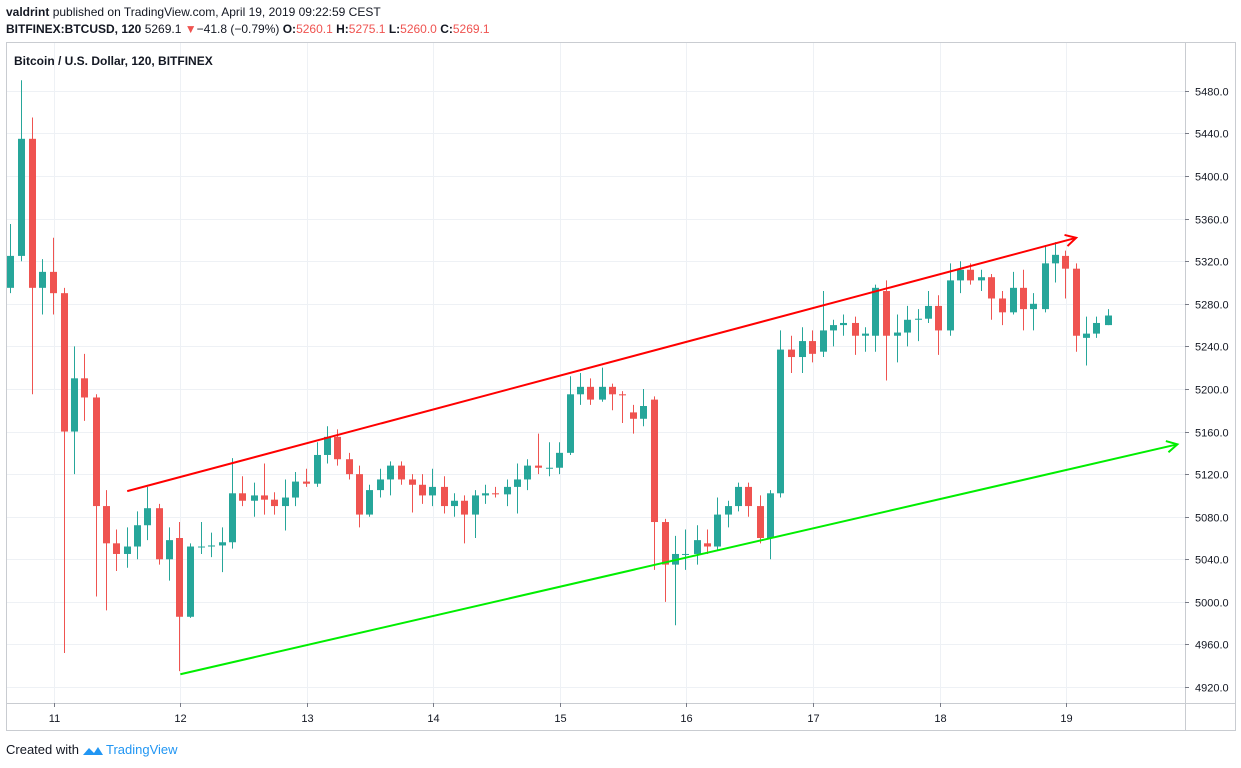 The image size is (1241, 768). Describe the element at coordinates (54, 719) in the screenshot. I see `time-tick-label: 11` at that location.